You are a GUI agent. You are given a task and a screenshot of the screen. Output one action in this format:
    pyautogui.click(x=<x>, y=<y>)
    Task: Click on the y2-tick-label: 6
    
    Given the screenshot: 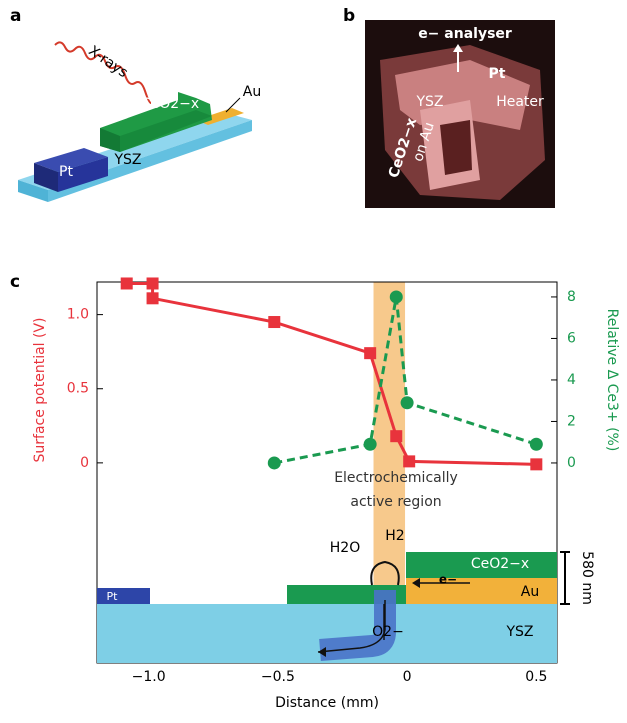 What is the action you would take?
    pyautogui.click(x=571, y=338)
    